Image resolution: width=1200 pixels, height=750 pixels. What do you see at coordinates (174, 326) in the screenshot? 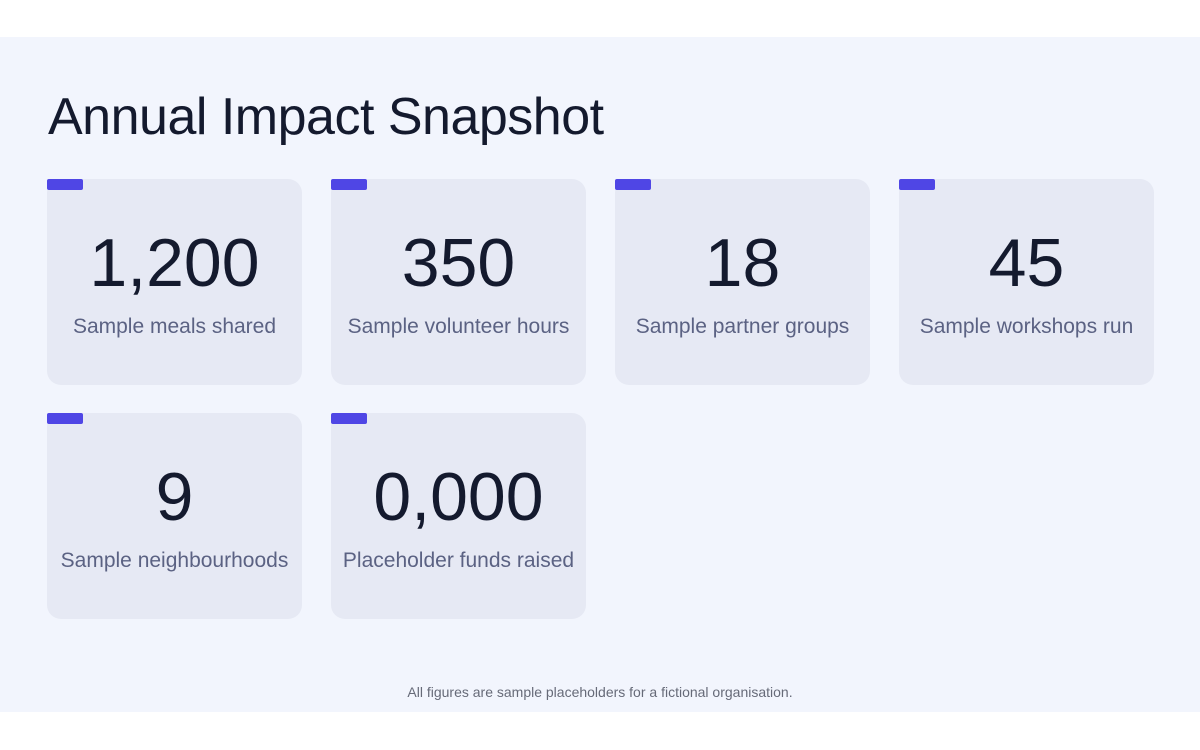
I see `stat-label: Sample meals shared` at bounding box center [174, 326].